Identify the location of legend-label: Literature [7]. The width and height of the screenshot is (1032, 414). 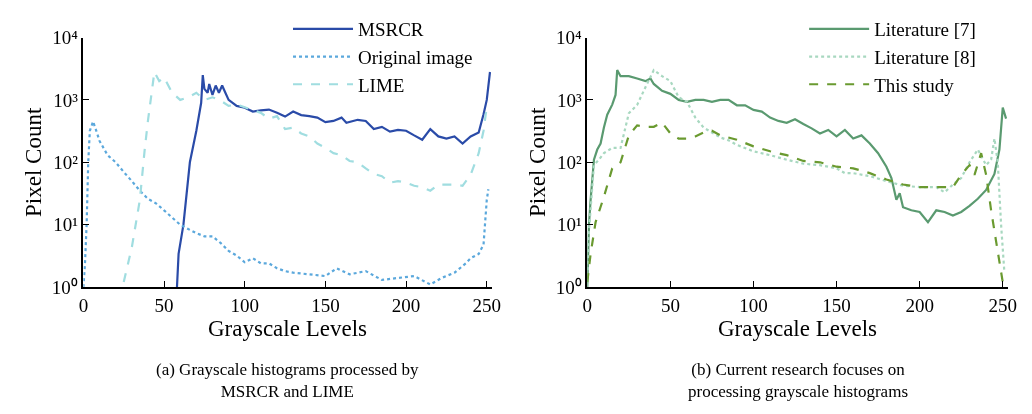
(925, 30).